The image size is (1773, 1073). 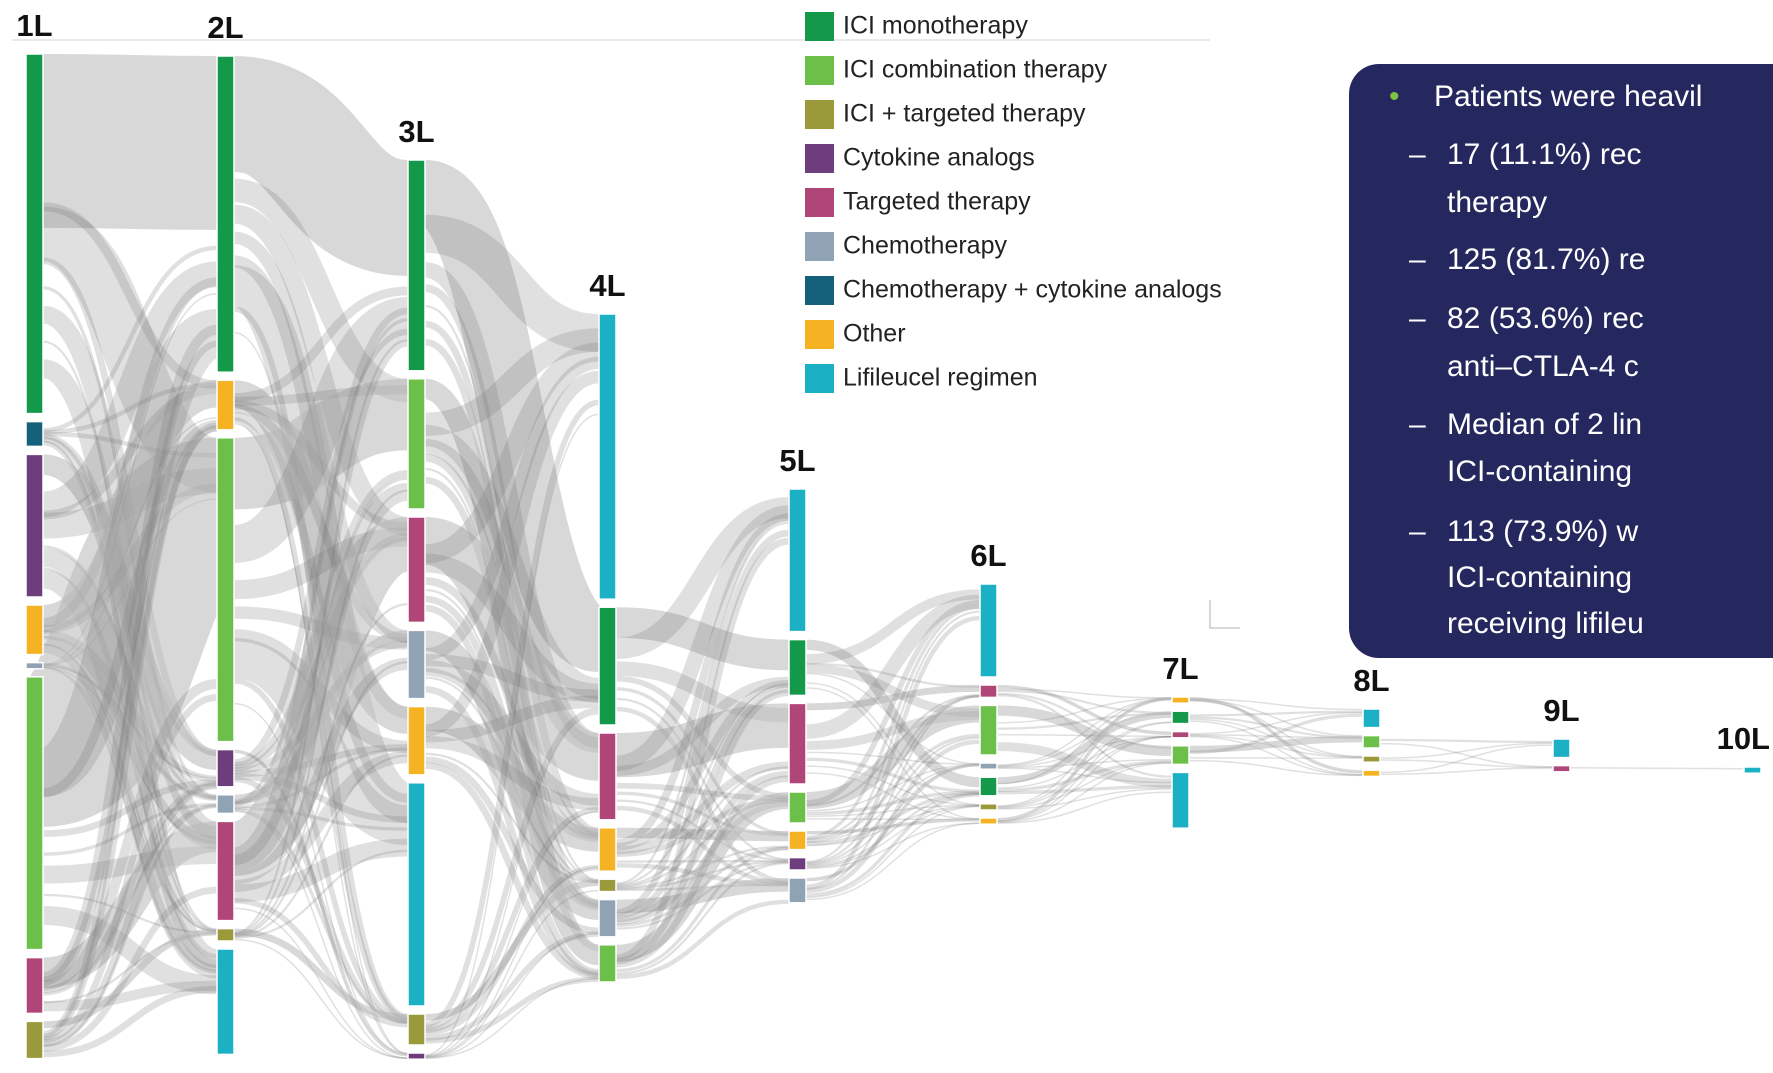 I want to click on column-label: 6L, so click(x=988, y=555).